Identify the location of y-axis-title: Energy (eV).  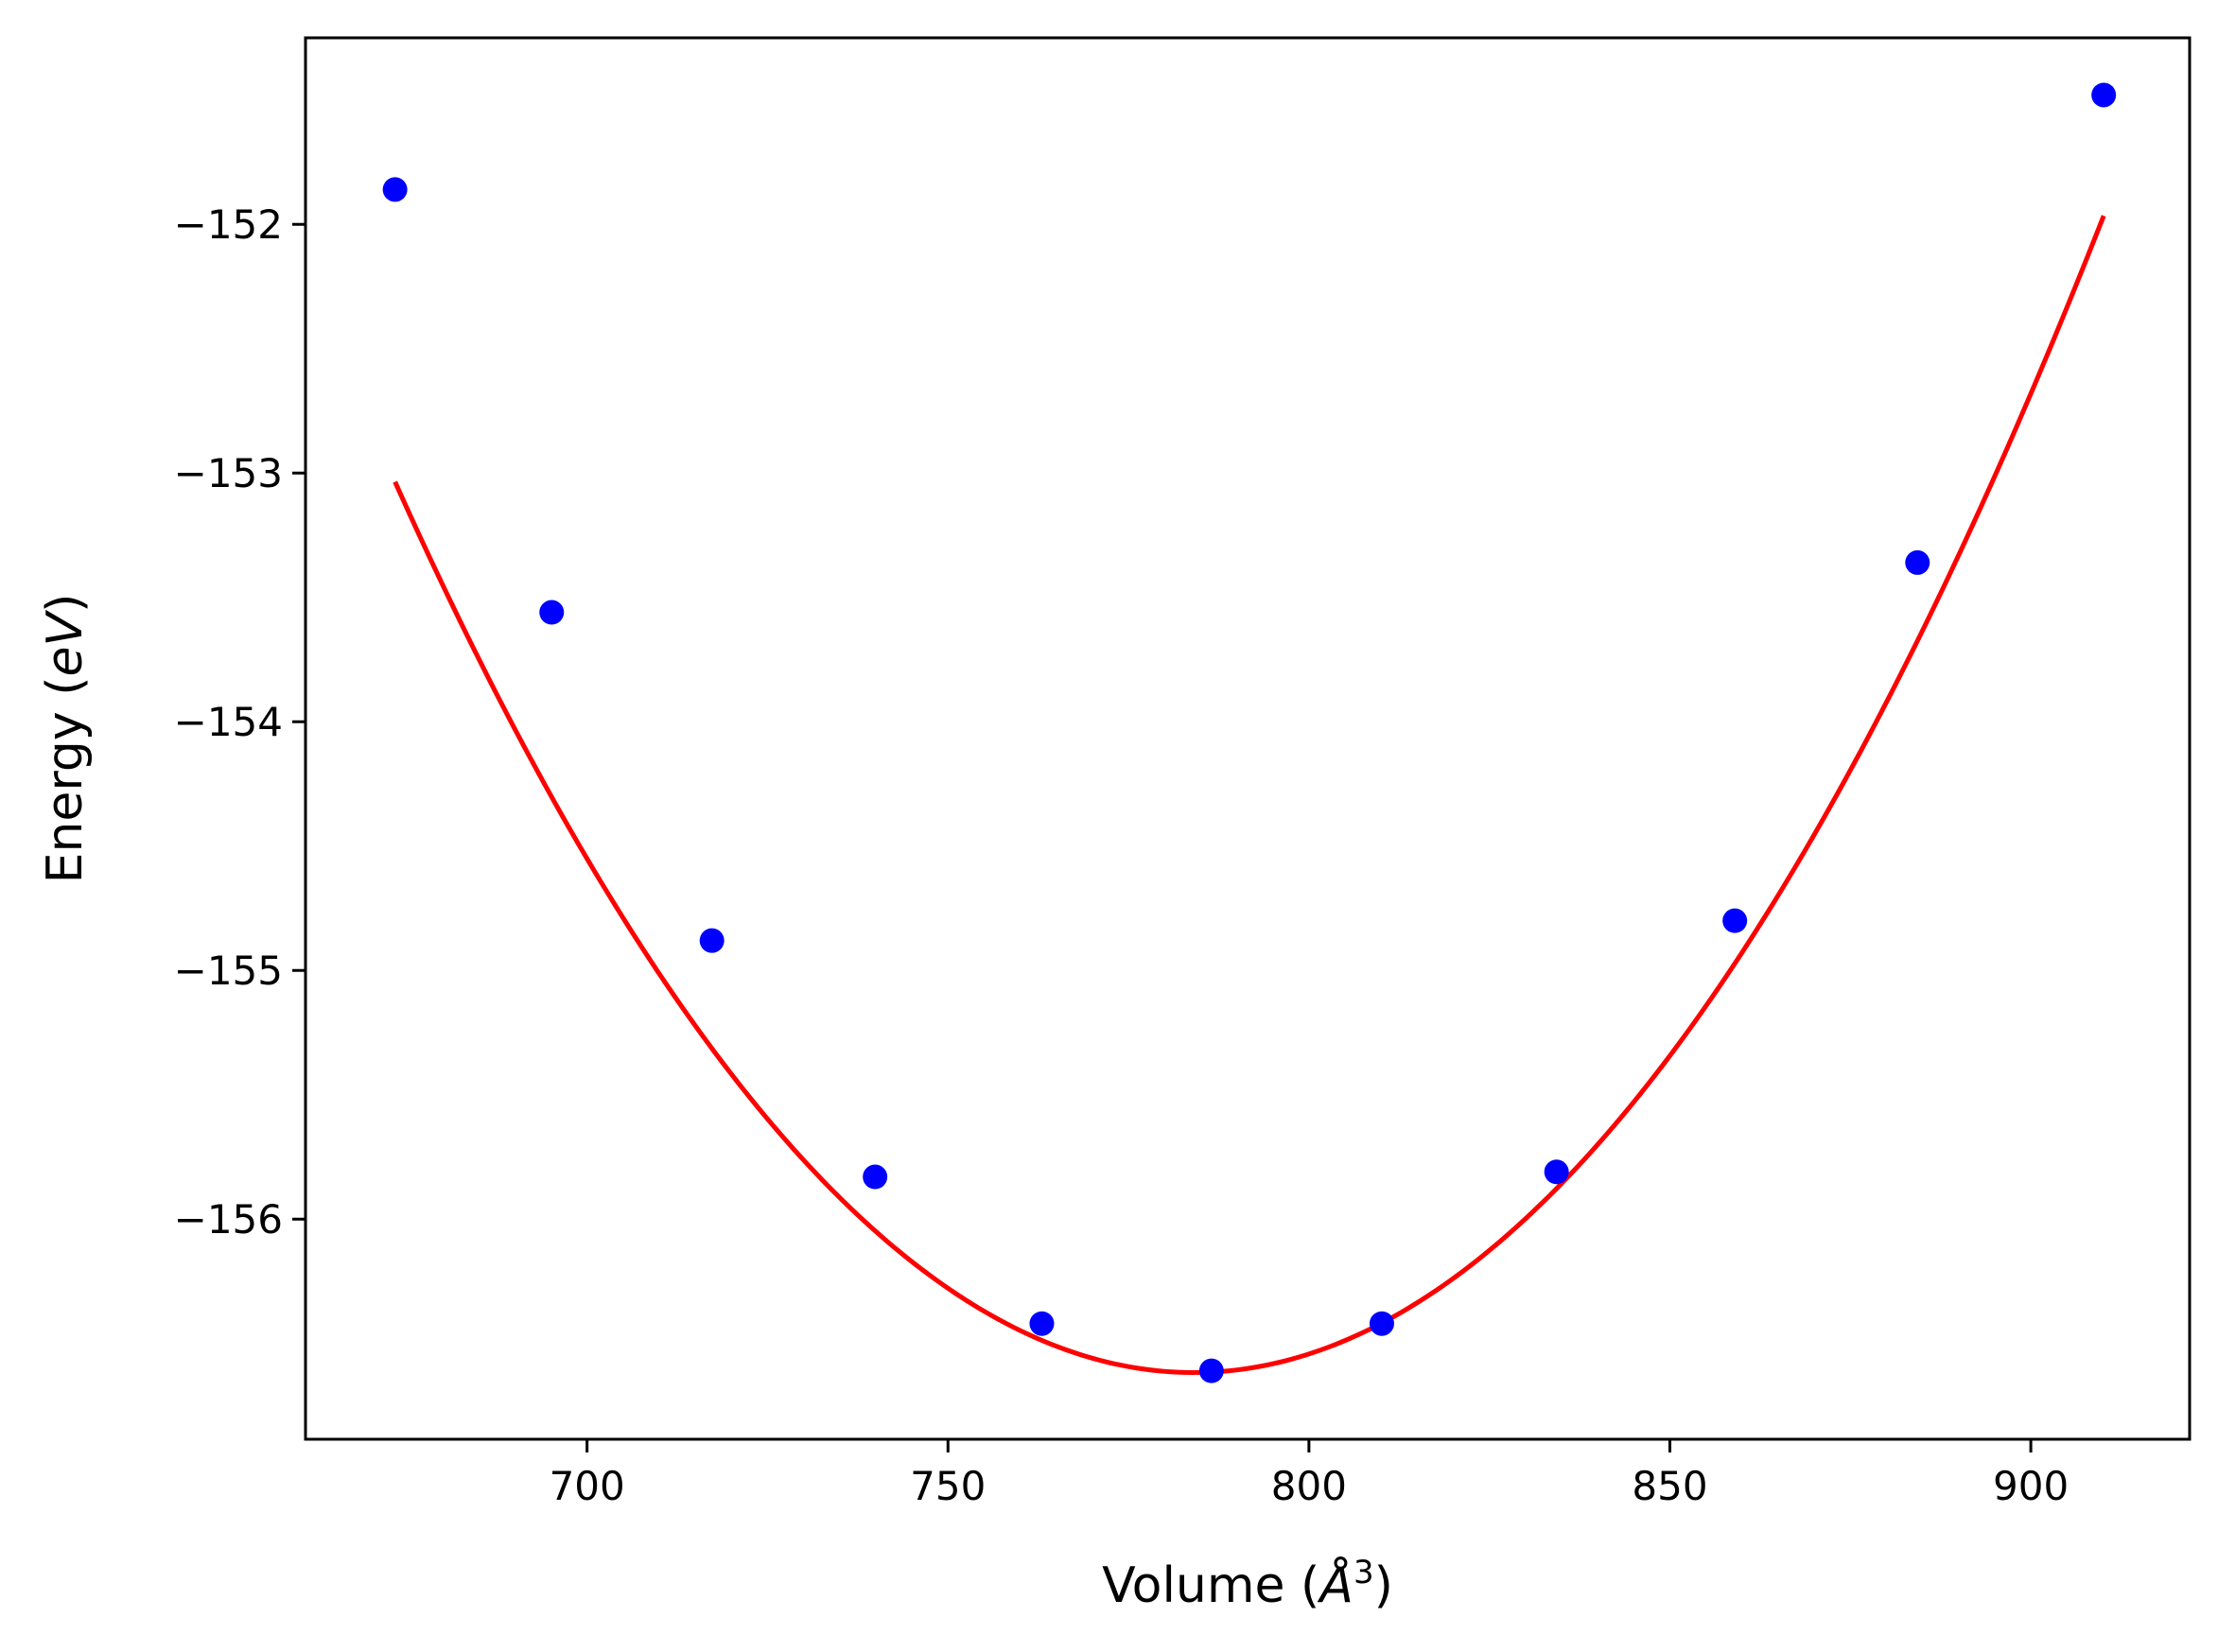
(65, 739).